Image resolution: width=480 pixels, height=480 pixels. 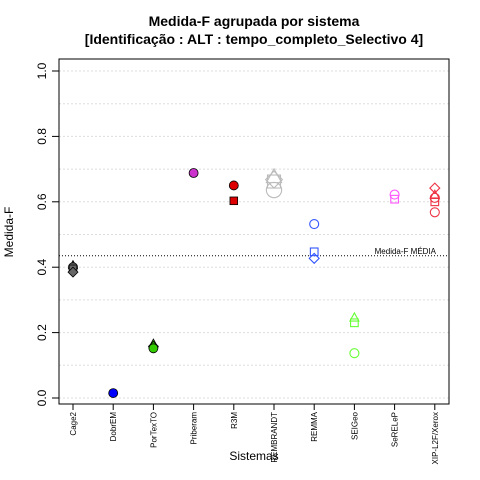 What do you see at coordinates (274, 437) in the screenshot?
I see `x-tick-label: REMBRANDT` at bounding box center [274, 437].